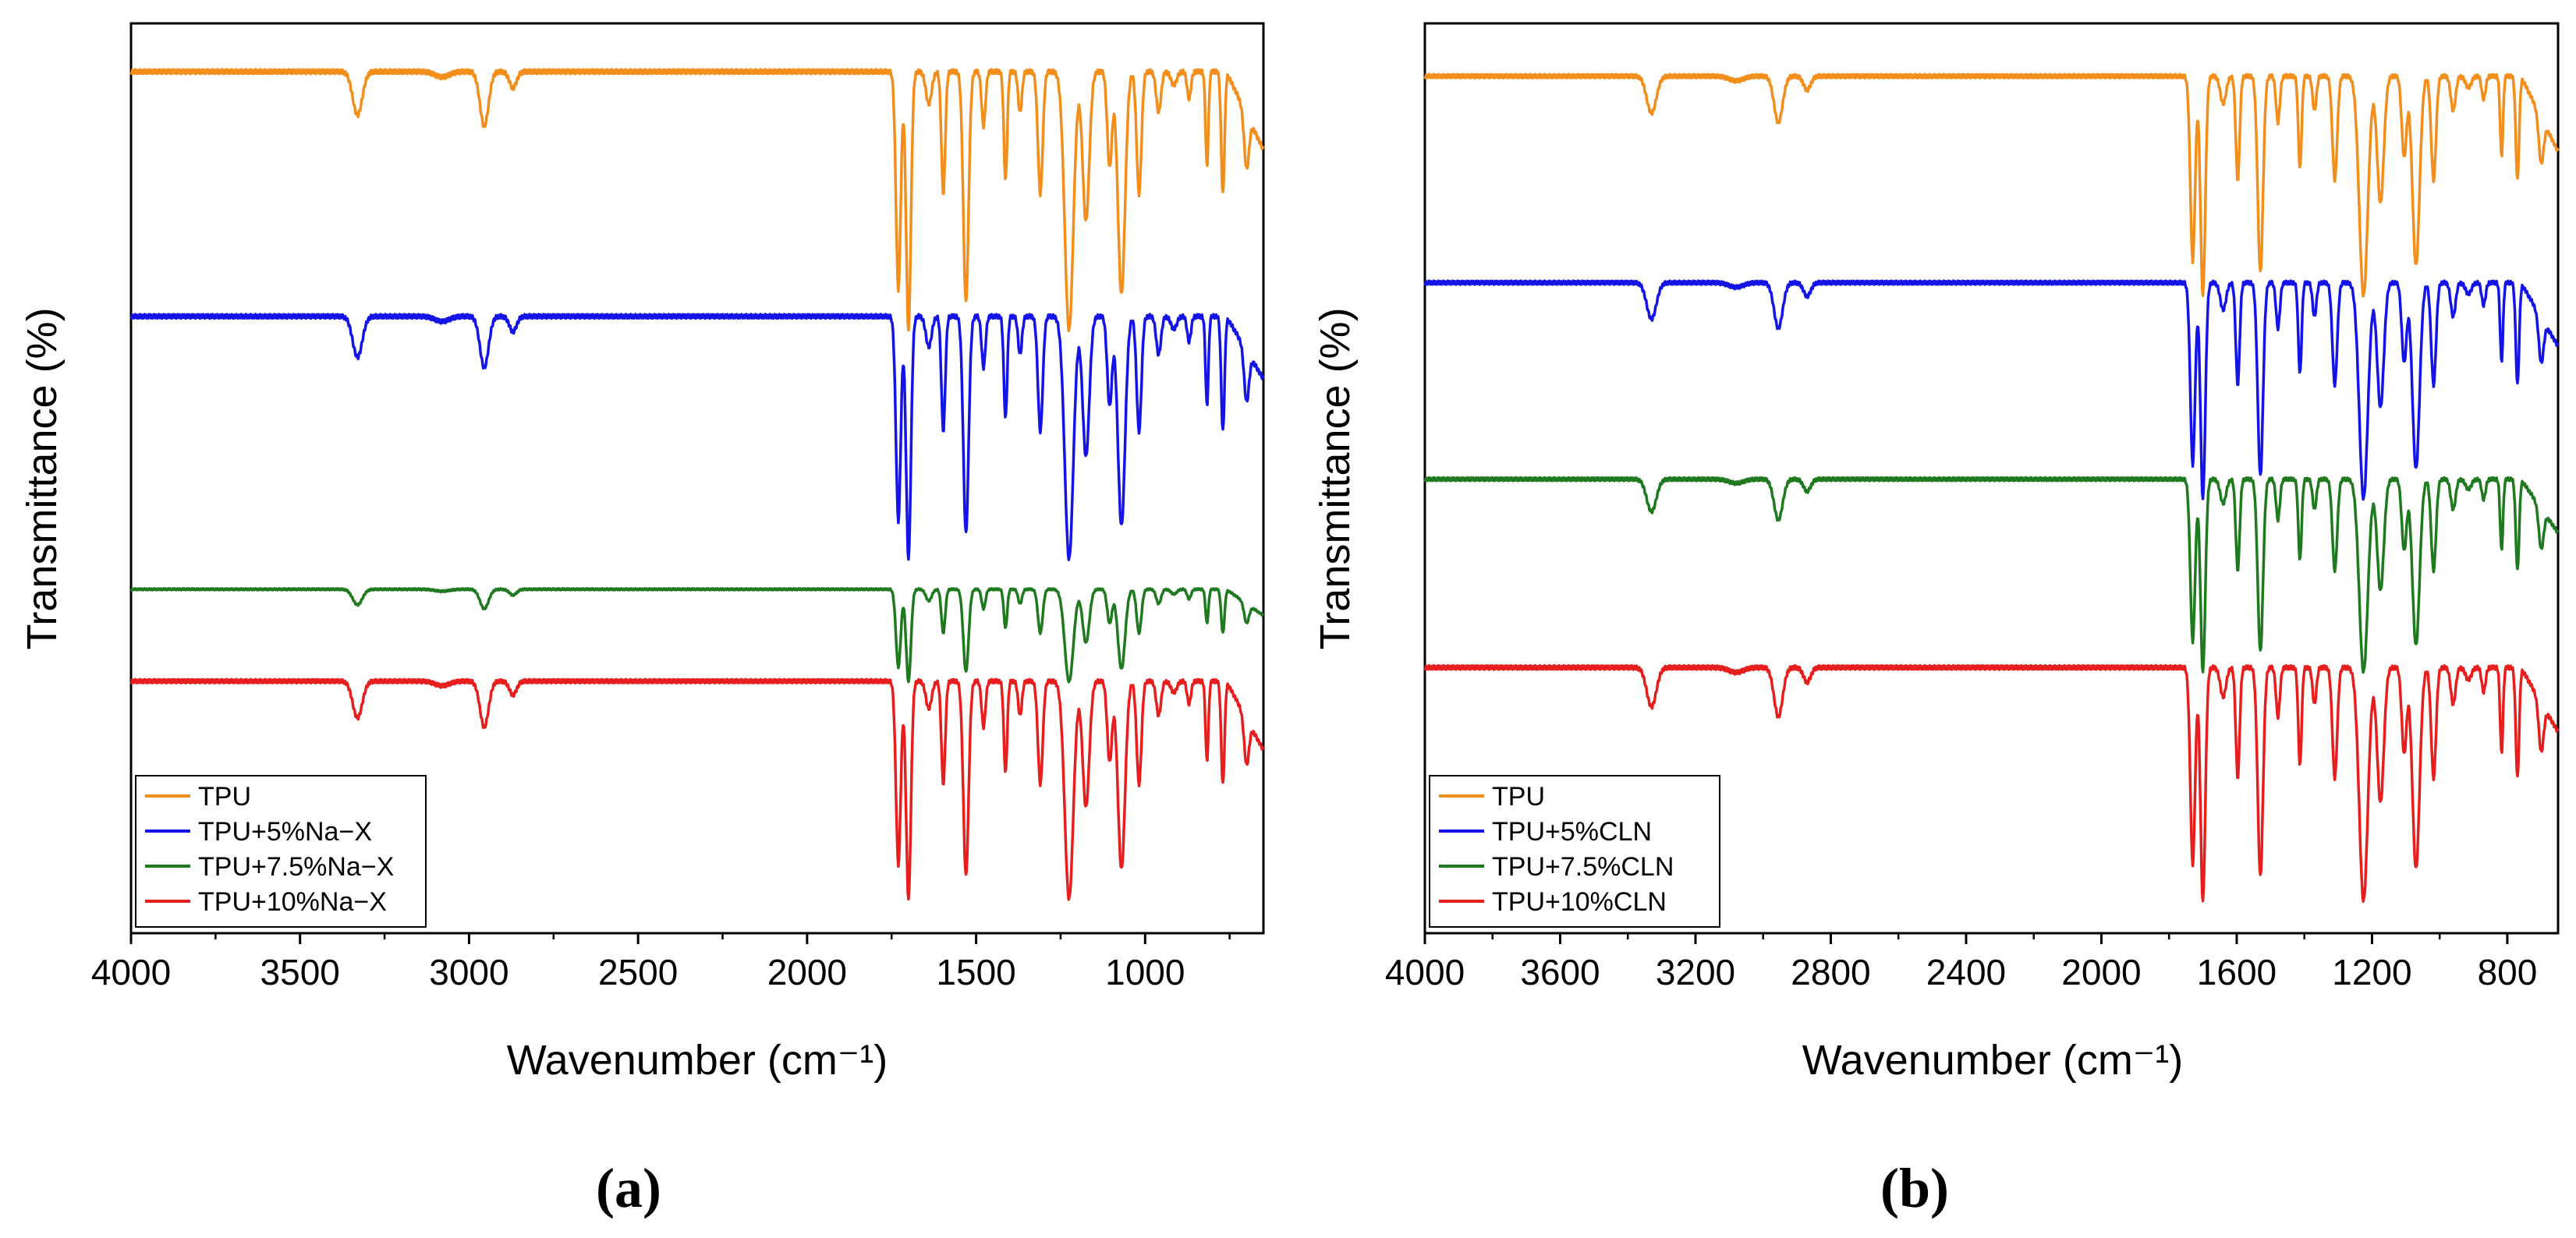  I want to click on y-axis-label-b: Transmittance (%), so click(1335, 478).